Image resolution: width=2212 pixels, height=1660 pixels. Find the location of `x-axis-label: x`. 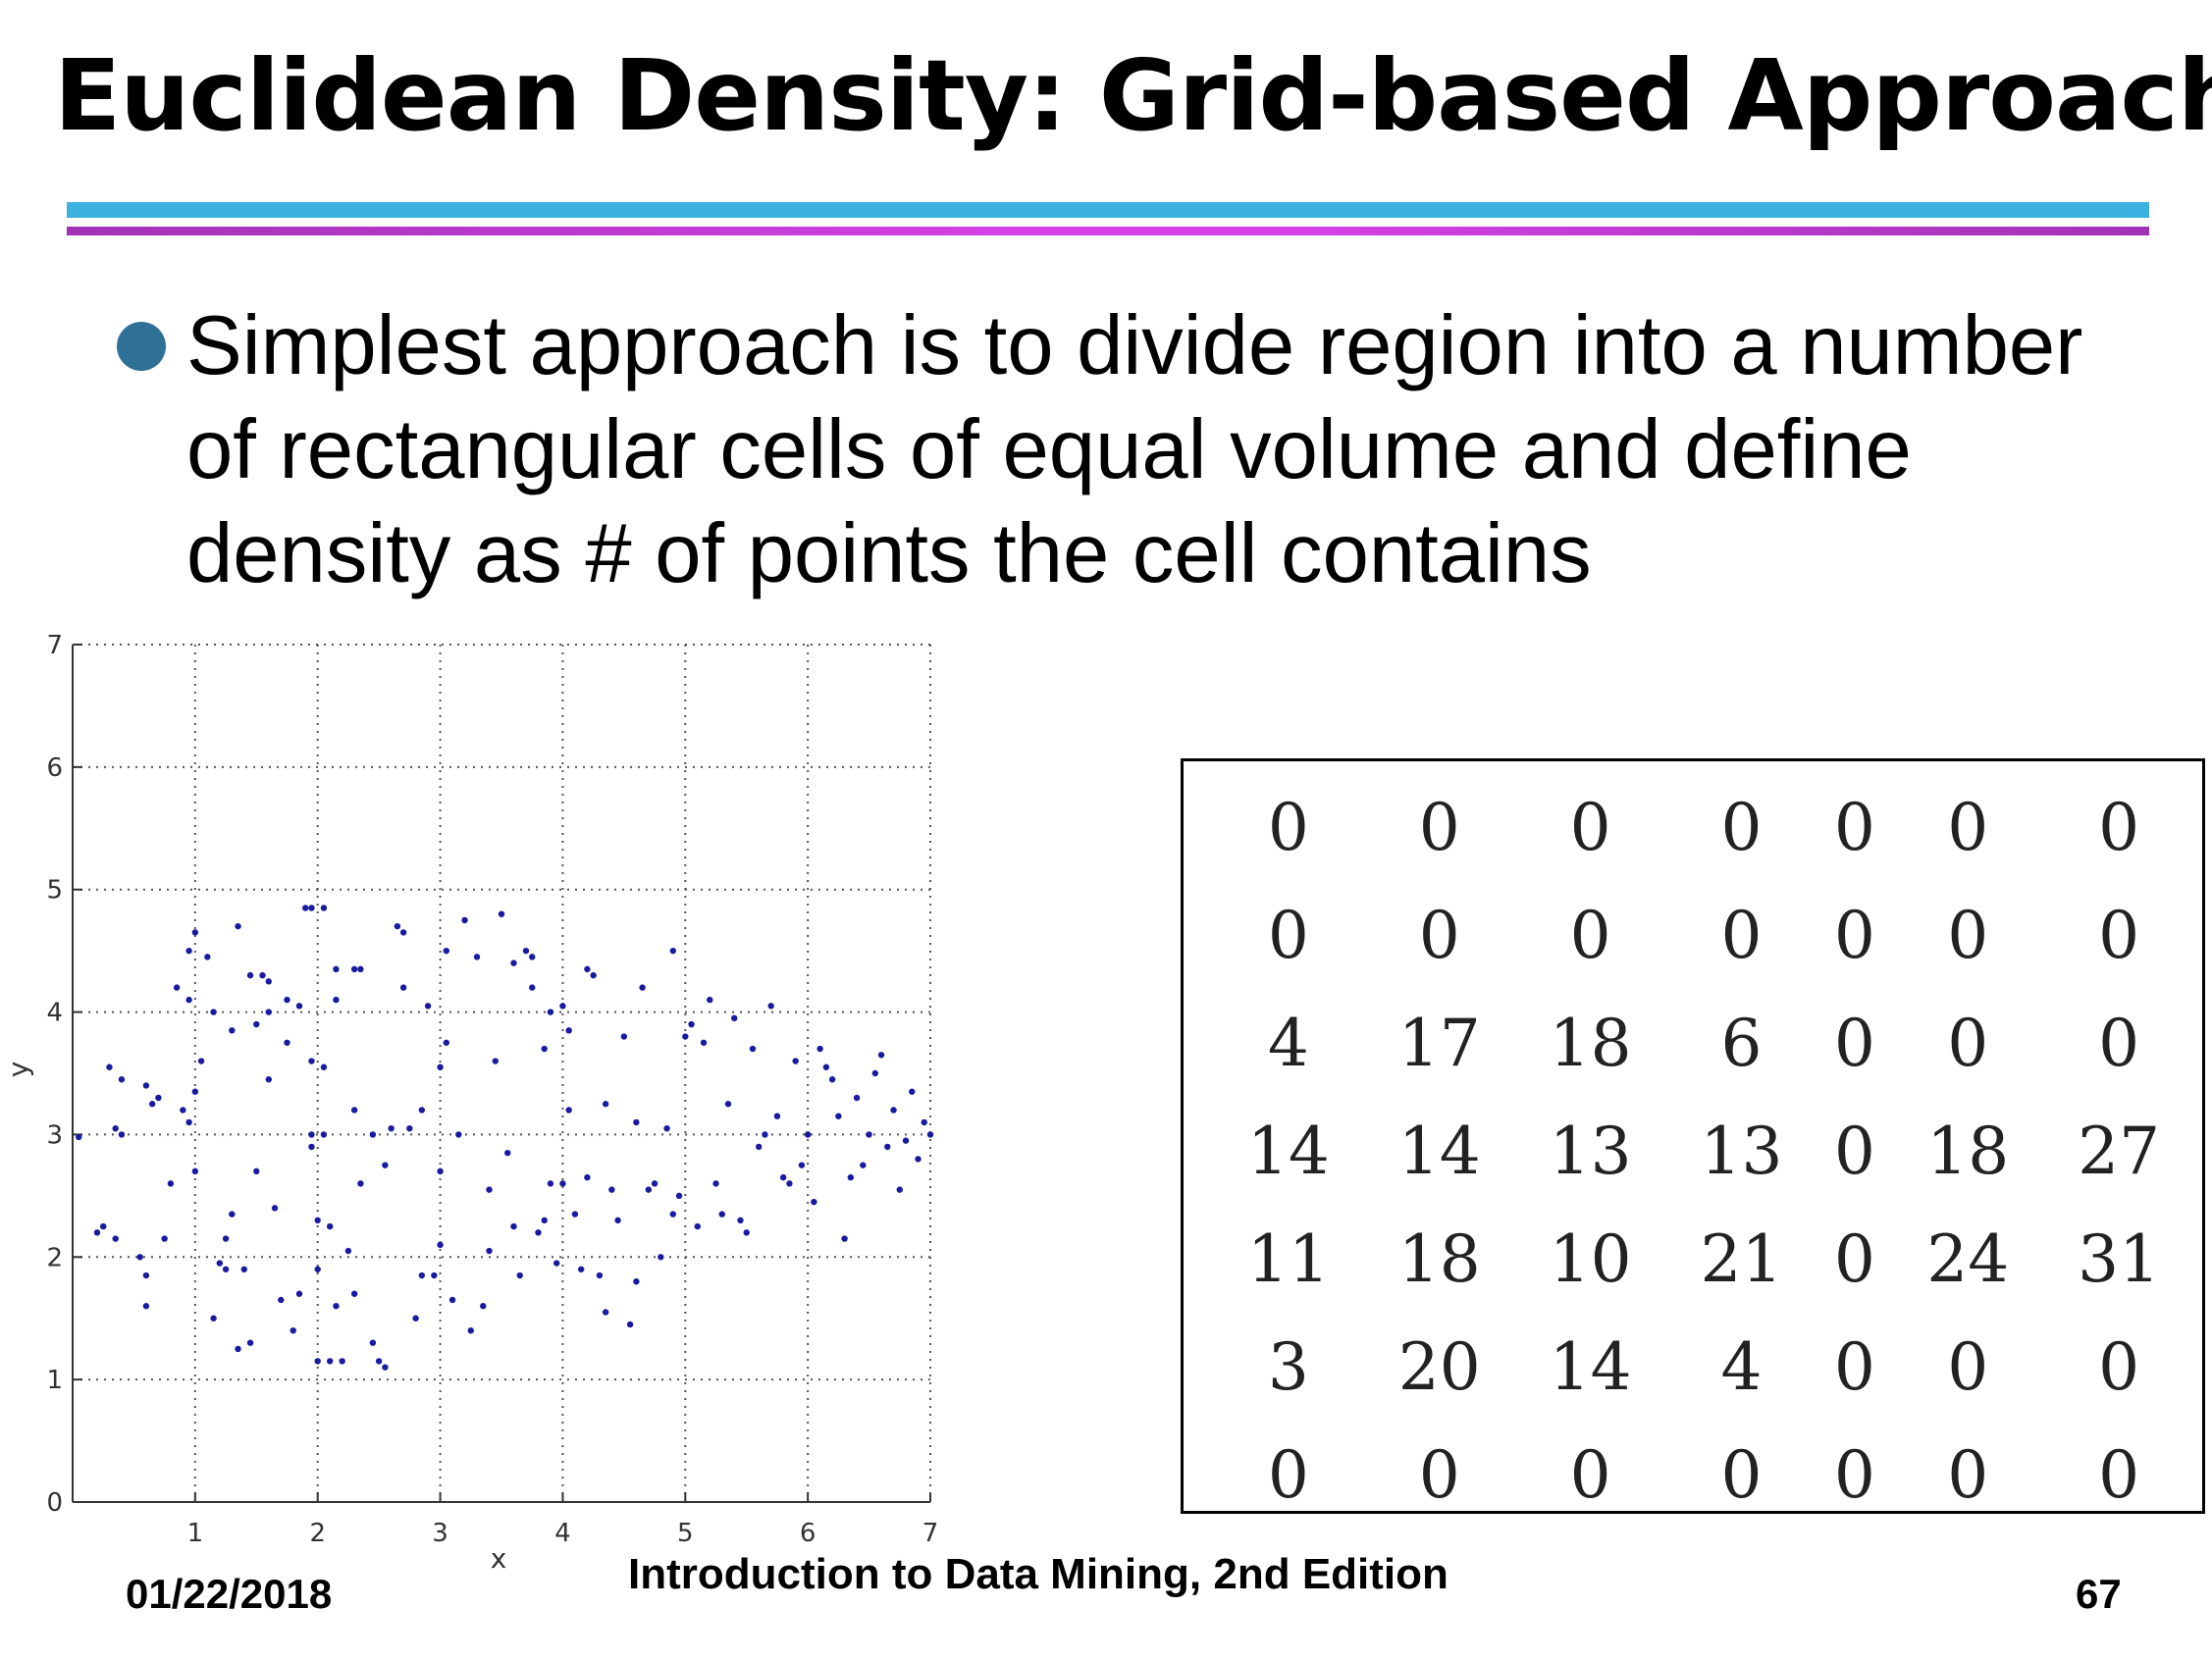

x-axis-label: x is located at coordinates (499, 1558).